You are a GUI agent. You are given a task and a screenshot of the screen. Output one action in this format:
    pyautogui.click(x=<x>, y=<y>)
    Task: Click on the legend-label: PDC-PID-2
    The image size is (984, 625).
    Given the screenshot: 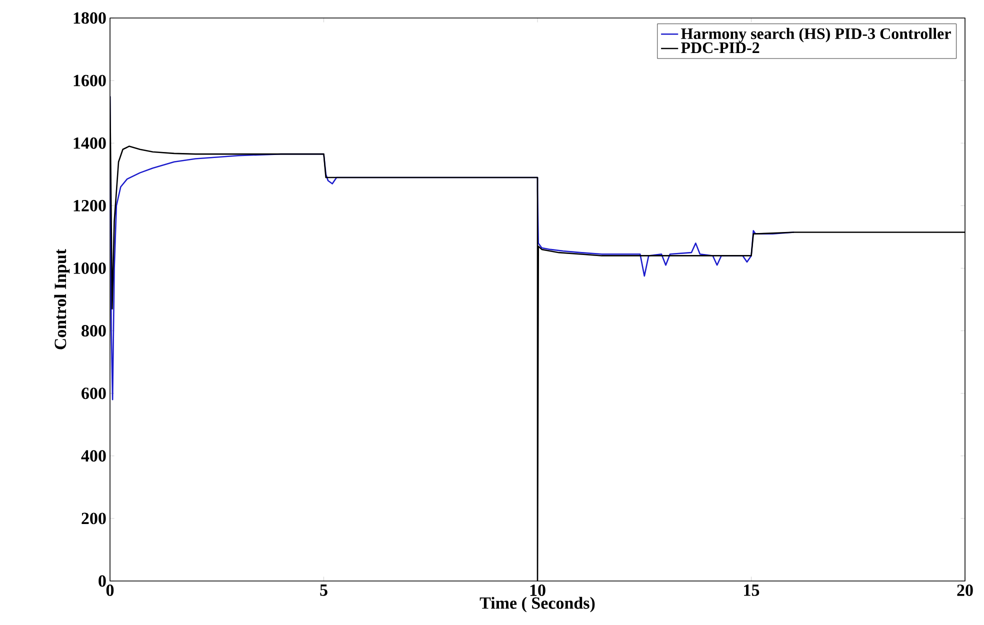 What is the action you would take?
    pyautogui.click(x=720, y=48)
    